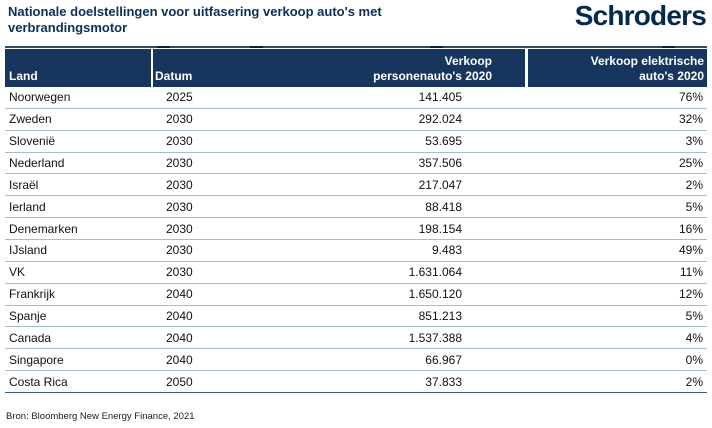 Image resolution: width=712 pixels, height=428 pixels. What do you see at coordinates (100, 416) in the screenshot?
I see `source-note: Bron: Bloomberg New Energy Finance, 2021` at bounding box center [100, 416].